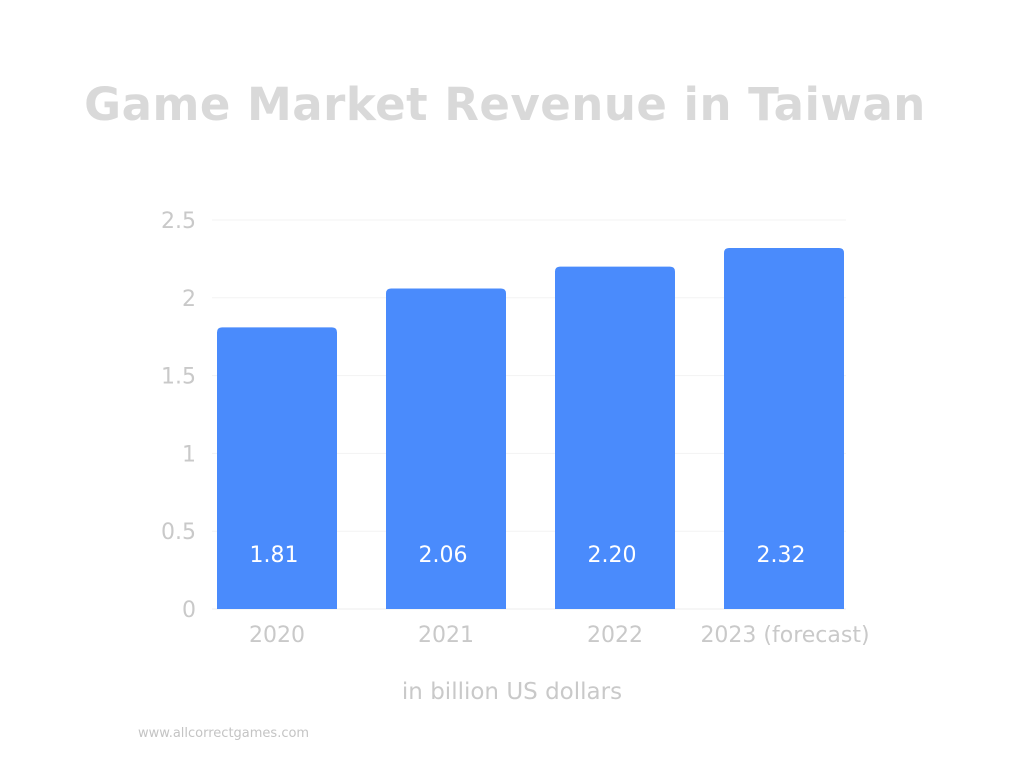 The width and height of the screenshot is (1024, 768). What do you see at coordinates (446, 448) in the screenshot?
I see `bar-2021` at bounding box center [446, 448].